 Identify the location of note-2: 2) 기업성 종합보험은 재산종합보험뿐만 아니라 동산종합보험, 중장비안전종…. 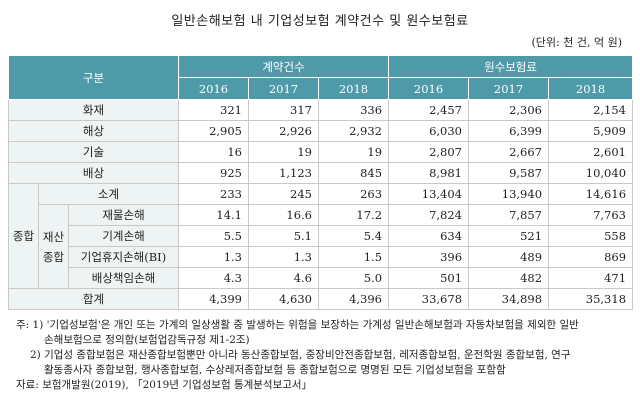
(300, 355).